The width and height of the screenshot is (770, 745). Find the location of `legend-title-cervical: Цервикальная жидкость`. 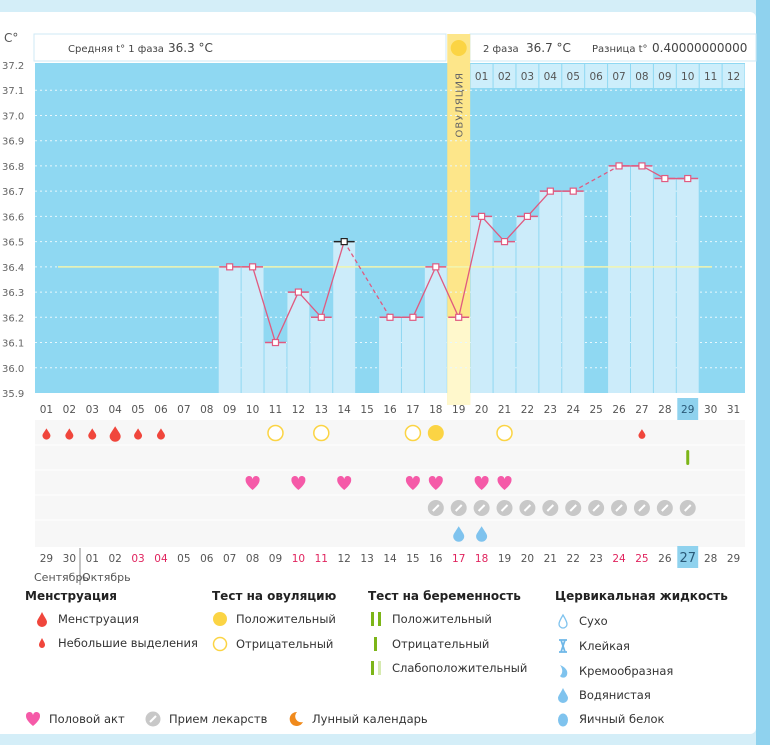

legend-title-cervical: Цервикальная жидкость is located at coordinates (641, 596).